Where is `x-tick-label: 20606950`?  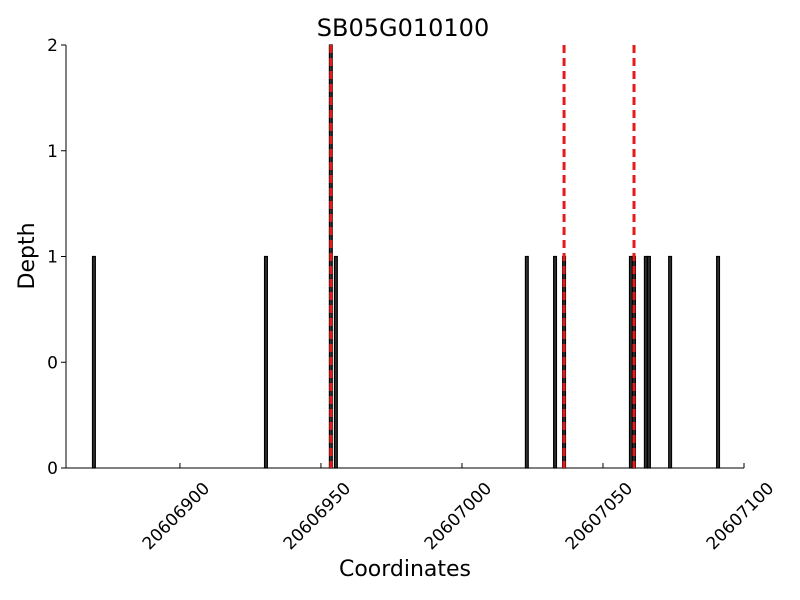
x-tick-label: 20606950 is located at coordinates (317, 516).